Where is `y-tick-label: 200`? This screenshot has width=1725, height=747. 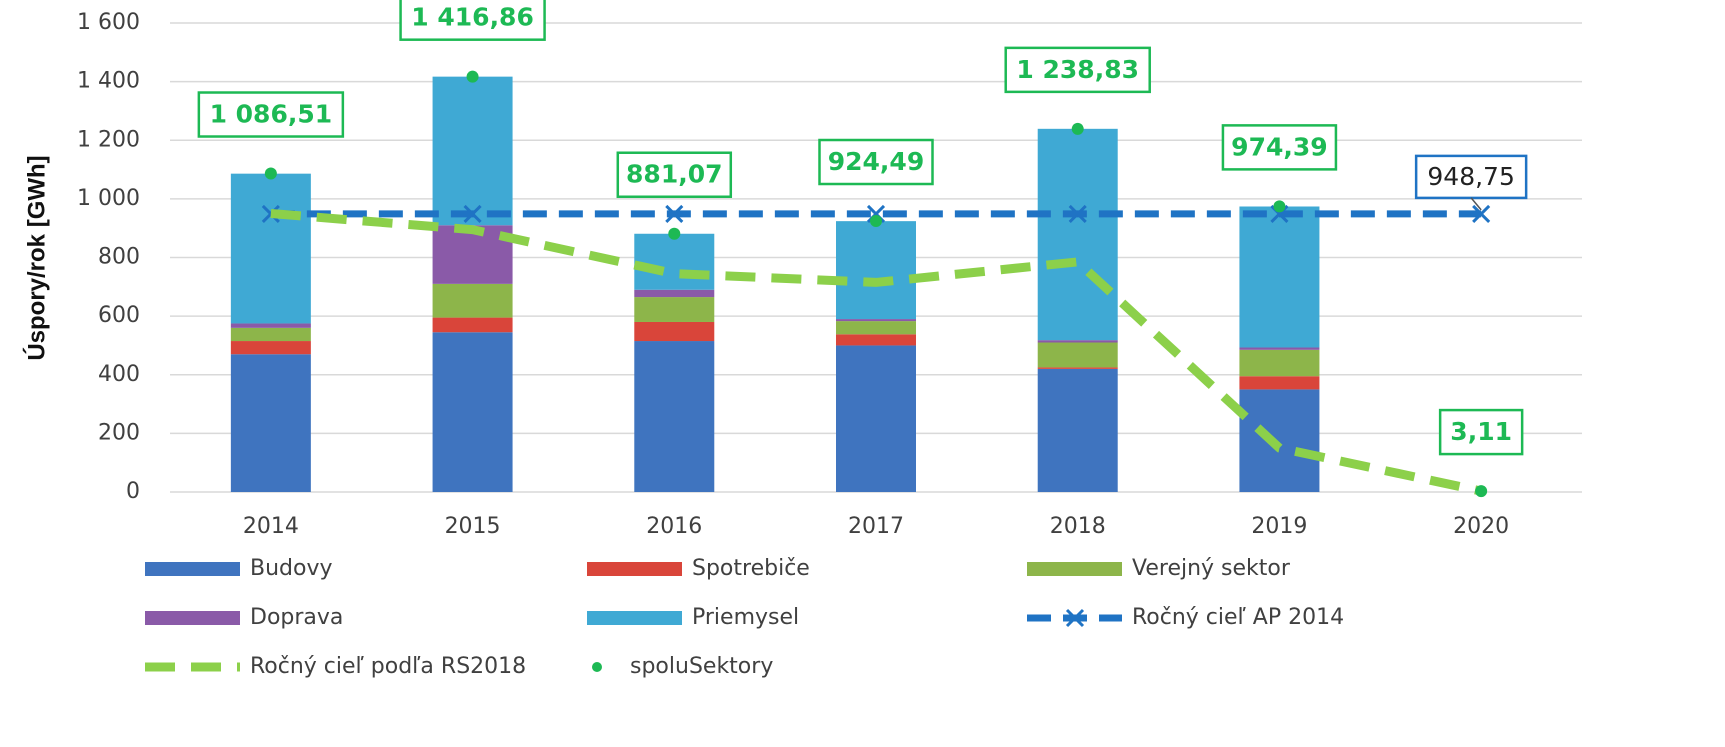
y-tick-label: 200 is located at coordinates (119, 432).